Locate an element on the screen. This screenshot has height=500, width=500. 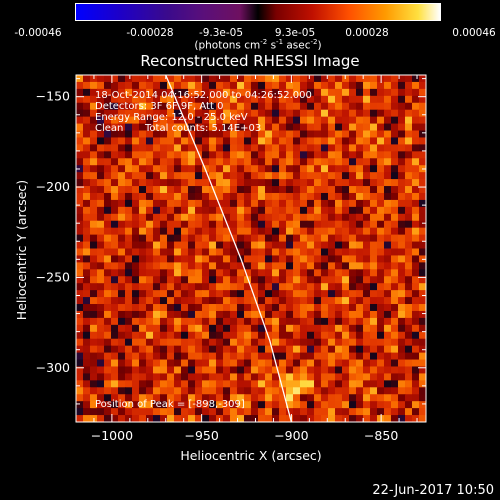
x-tick-label: −1000 is located at coordinates (112, 435).